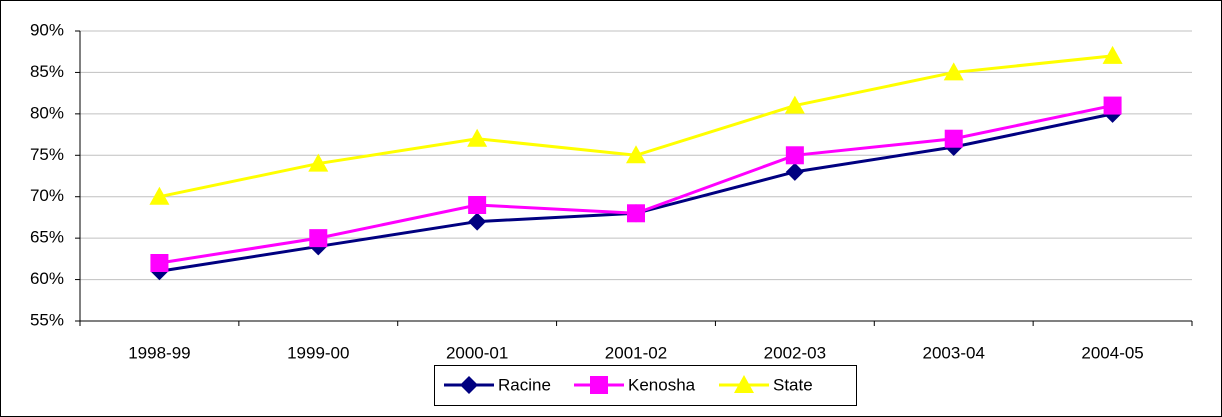  What do you see at coordinates (793, 384) in the screenshot?
I see `legend-label: State` at bounding box center [793, 384].